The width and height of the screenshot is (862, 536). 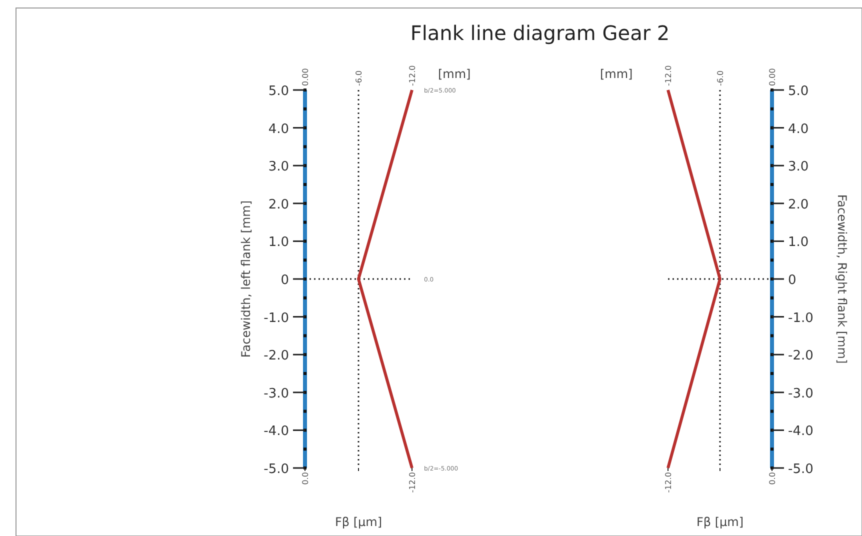 What do you see at coordinates (278, 91) in the screenshot?
I see `y-tick-label: 5.0` at bounding box center [278, 91].